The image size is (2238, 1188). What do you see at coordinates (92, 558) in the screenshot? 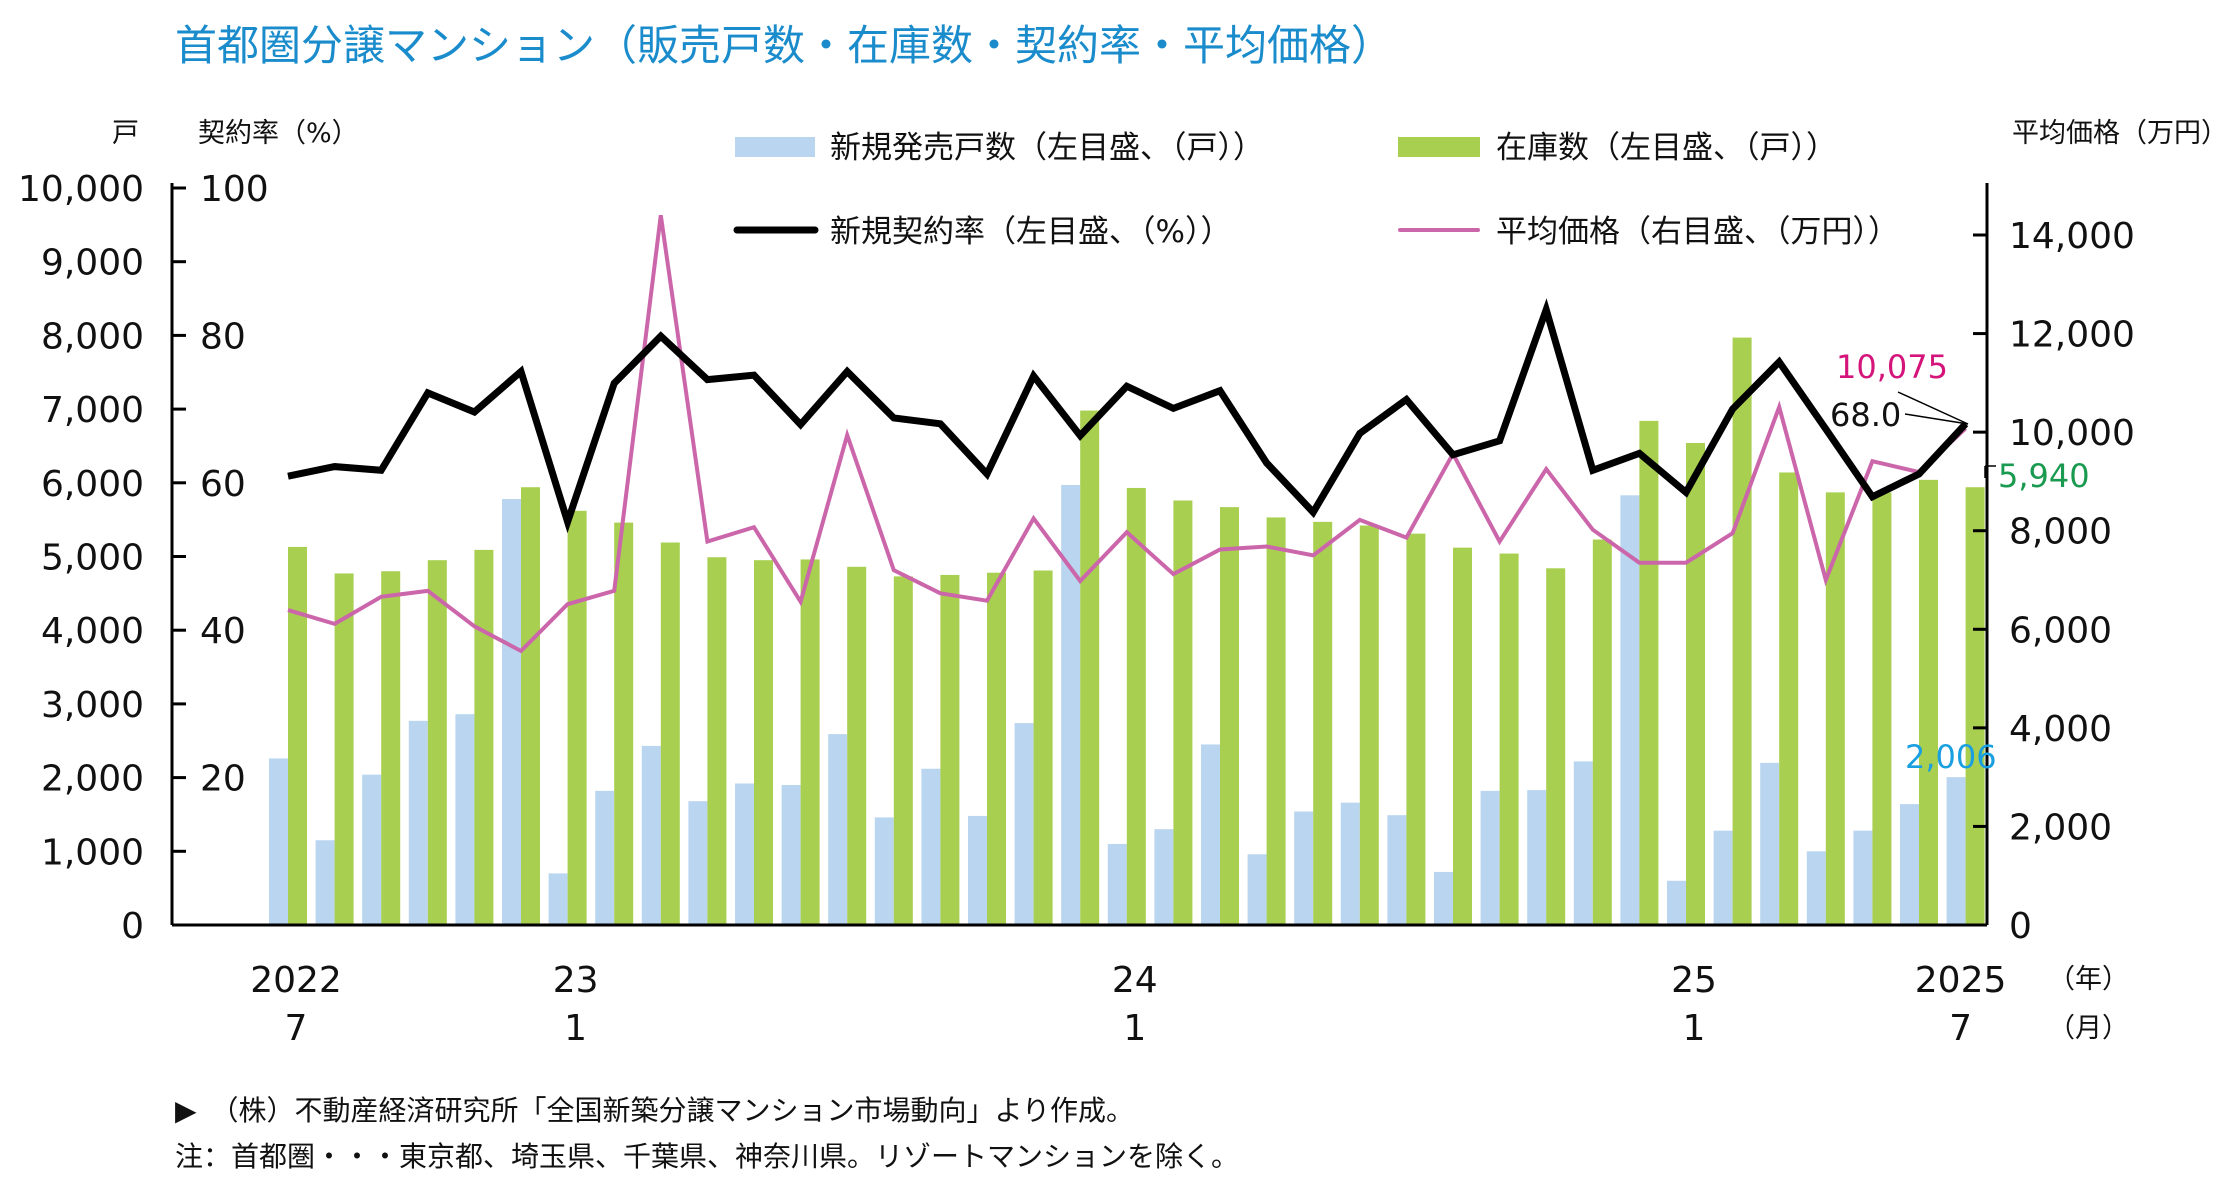
I see `left-tick-label: 5,000` at bounding box center [92, 558].